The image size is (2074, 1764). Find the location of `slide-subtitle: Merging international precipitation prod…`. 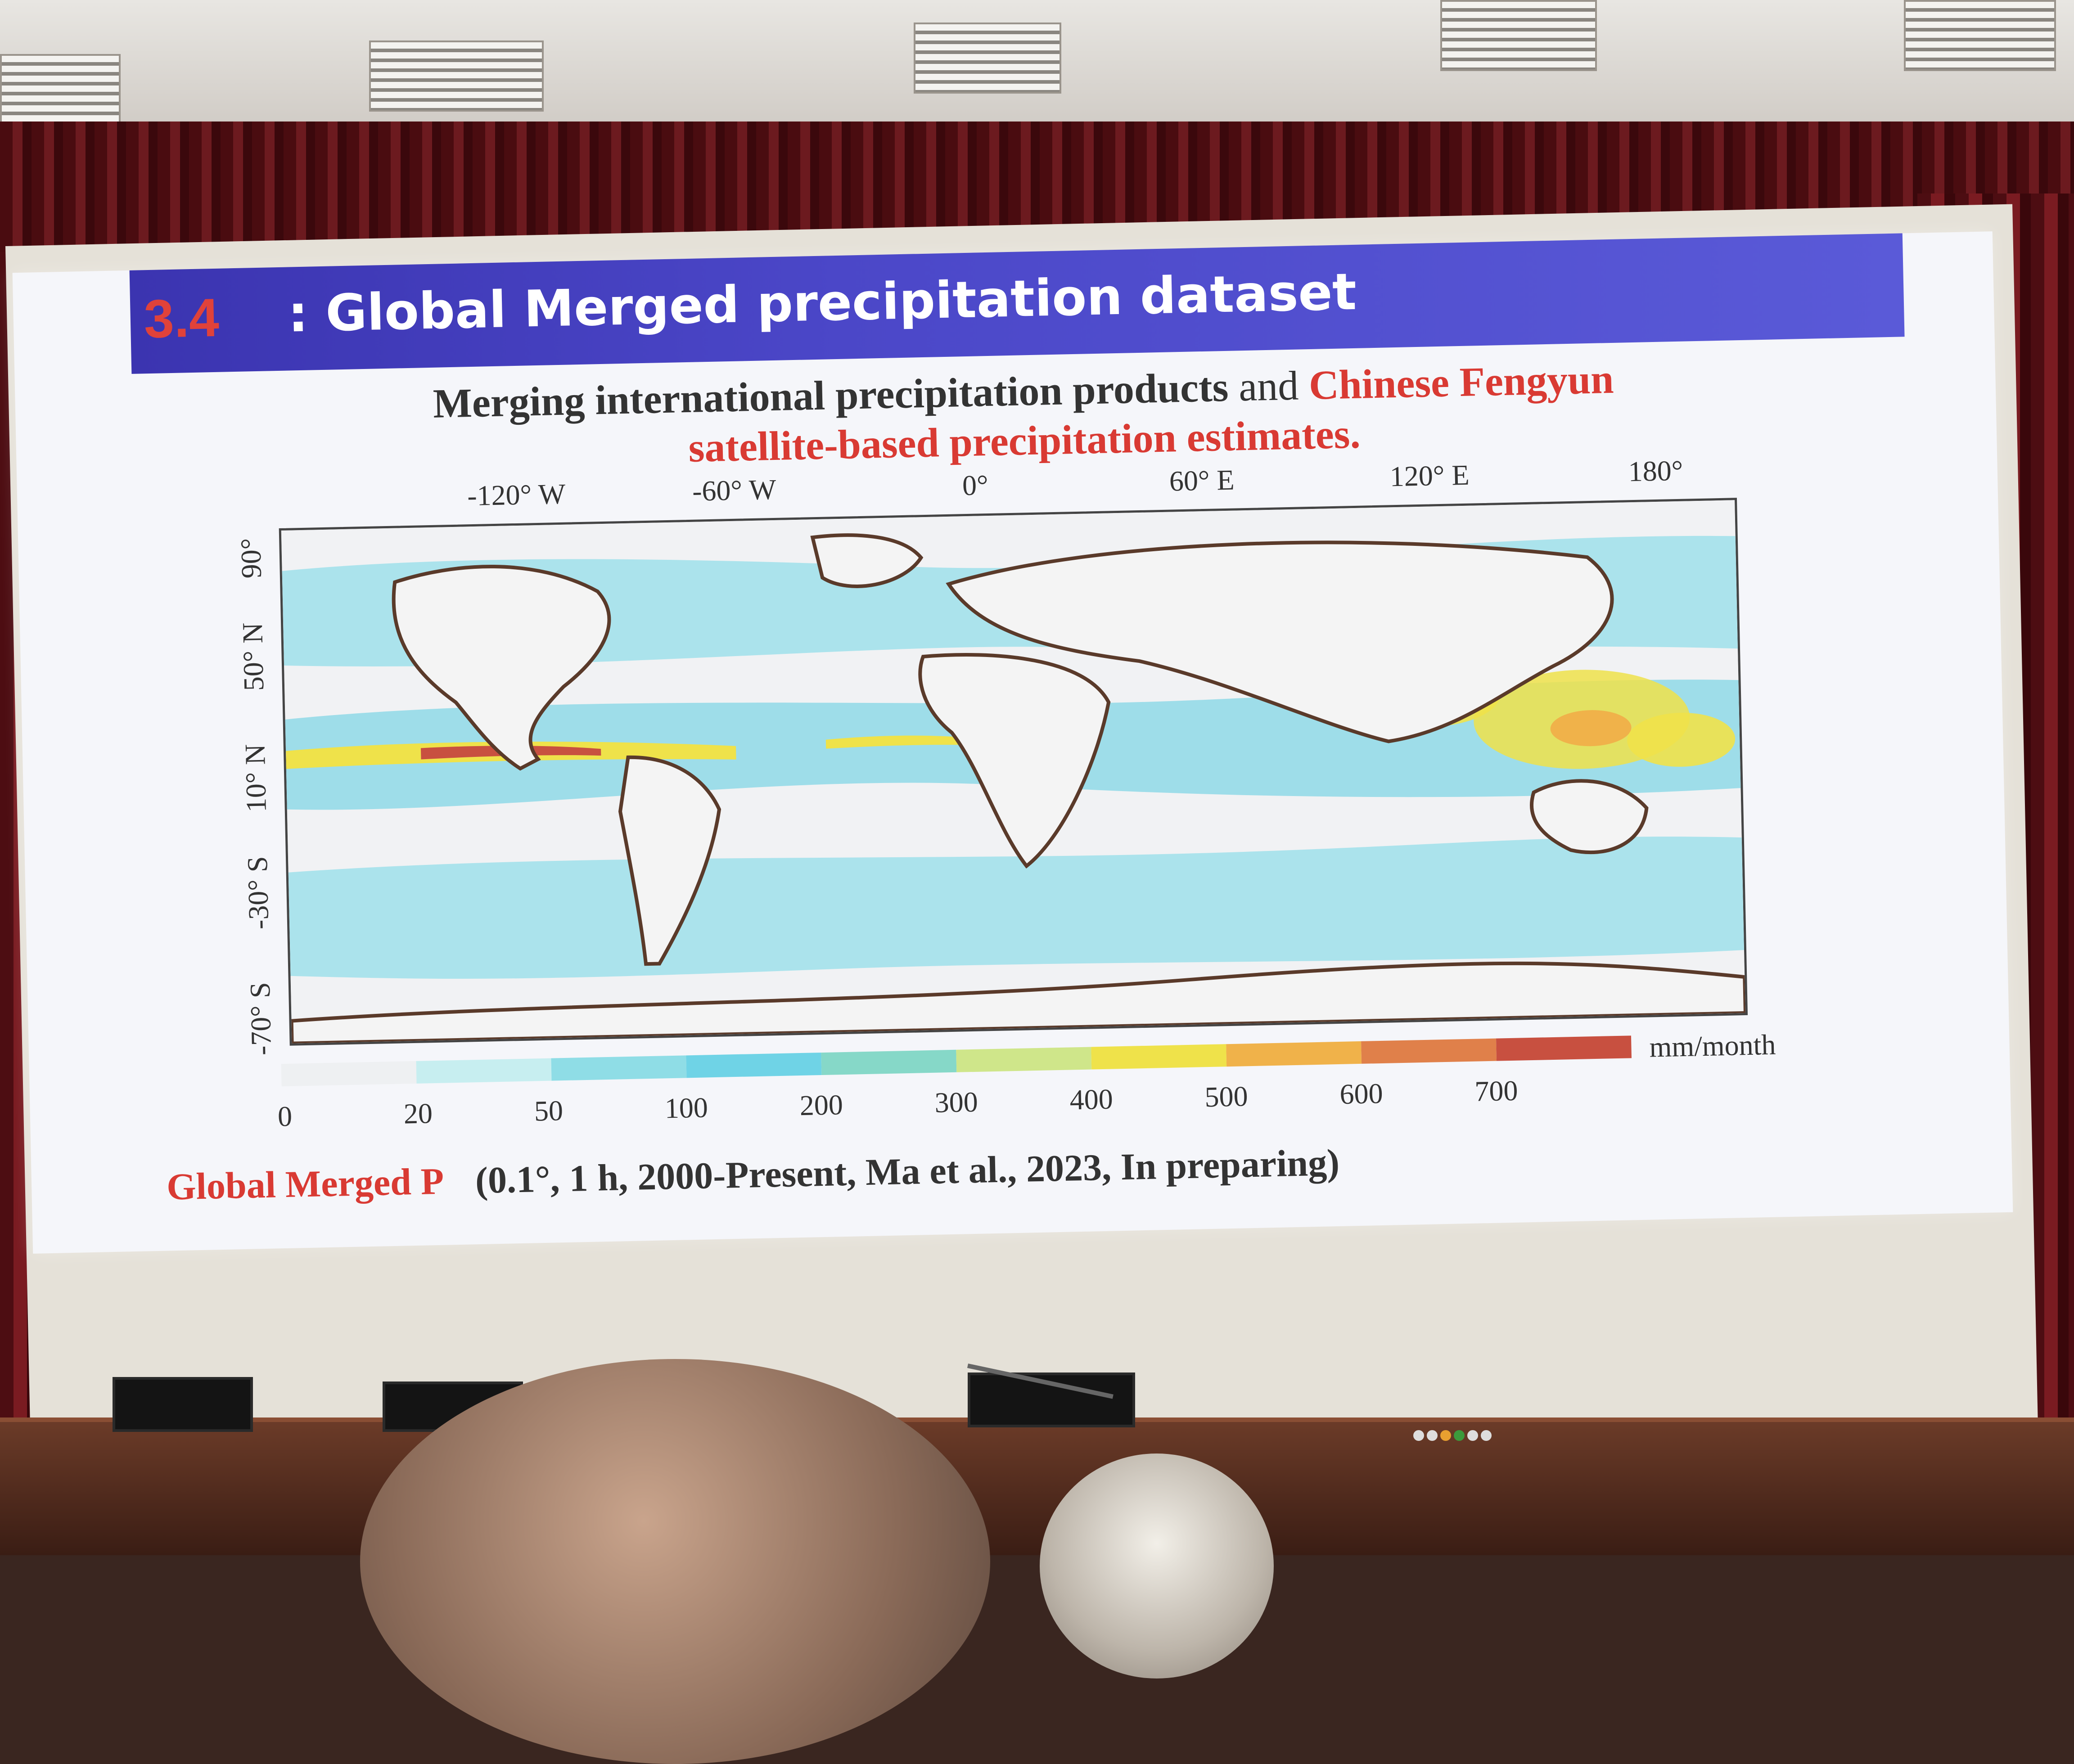

slide-subtitle: Merging international precipitation prod… is located at coordinates (1024, 416).